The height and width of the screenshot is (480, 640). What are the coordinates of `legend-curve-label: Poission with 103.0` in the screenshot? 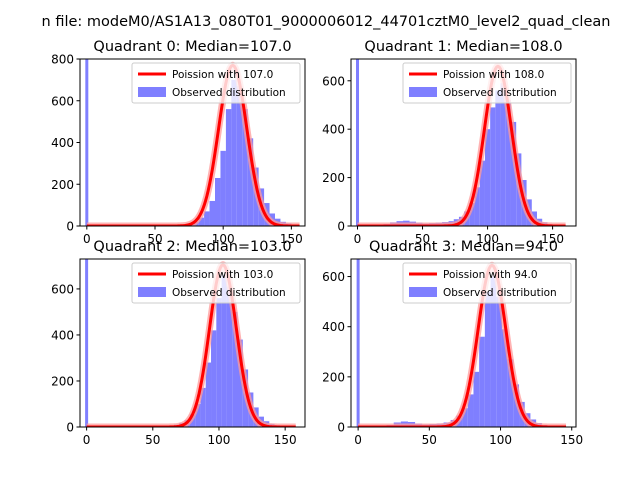 It's located at (222, 275).